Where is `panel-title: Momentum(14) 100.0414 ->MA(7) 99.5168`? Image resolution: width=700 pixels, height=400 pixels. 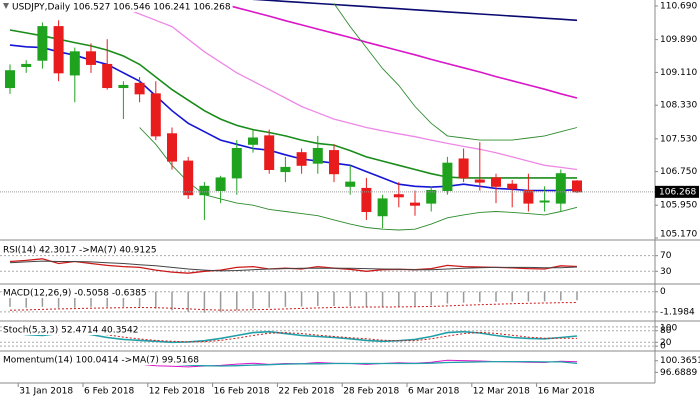
panel-title: Momentum(14) 100.0414 ->MA(7) 99.5168 is located at coordinates (101, 361).